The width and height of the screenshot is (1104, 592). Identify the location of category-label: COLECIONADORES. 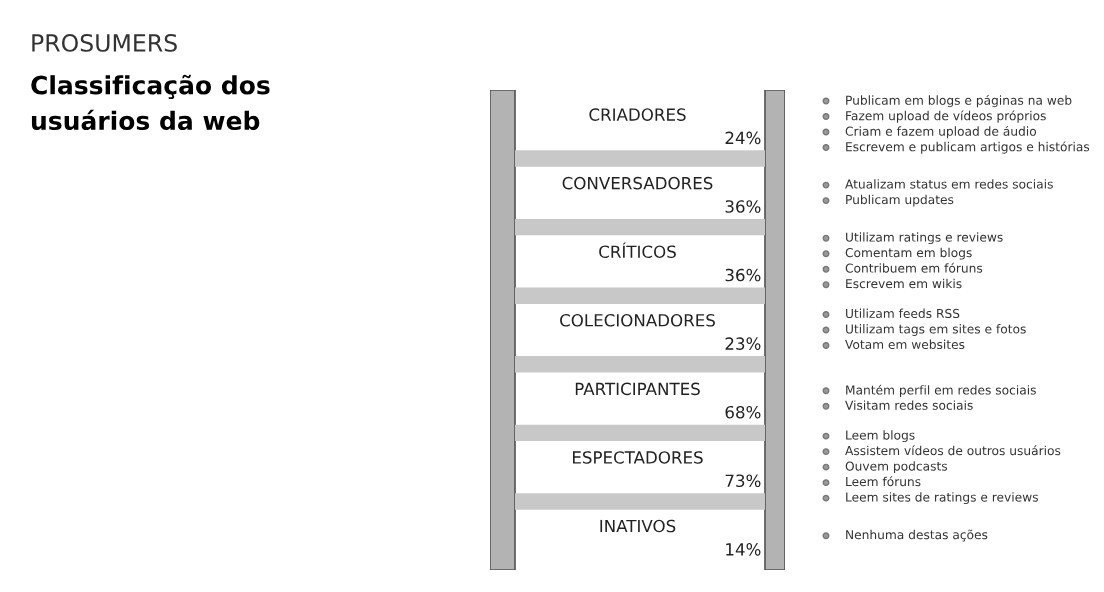
(637, 320).